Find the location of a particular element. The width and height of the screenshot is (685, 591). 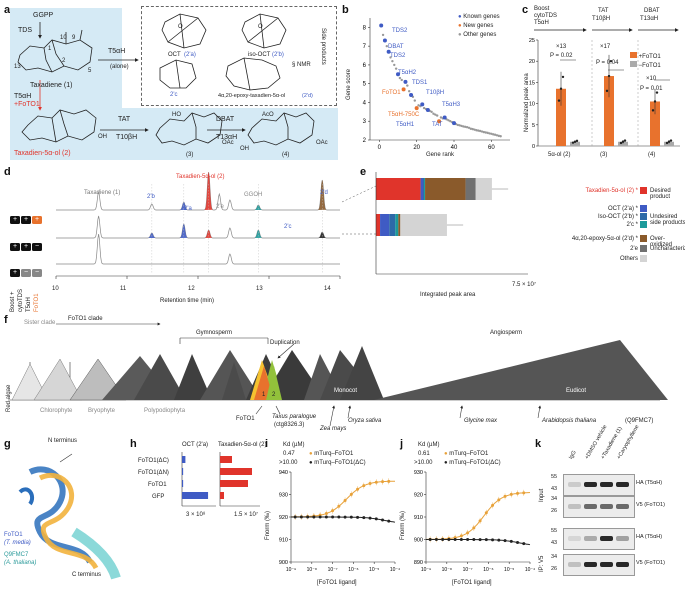

i-kd2: >10.00 is located at coordinates (288, 463).